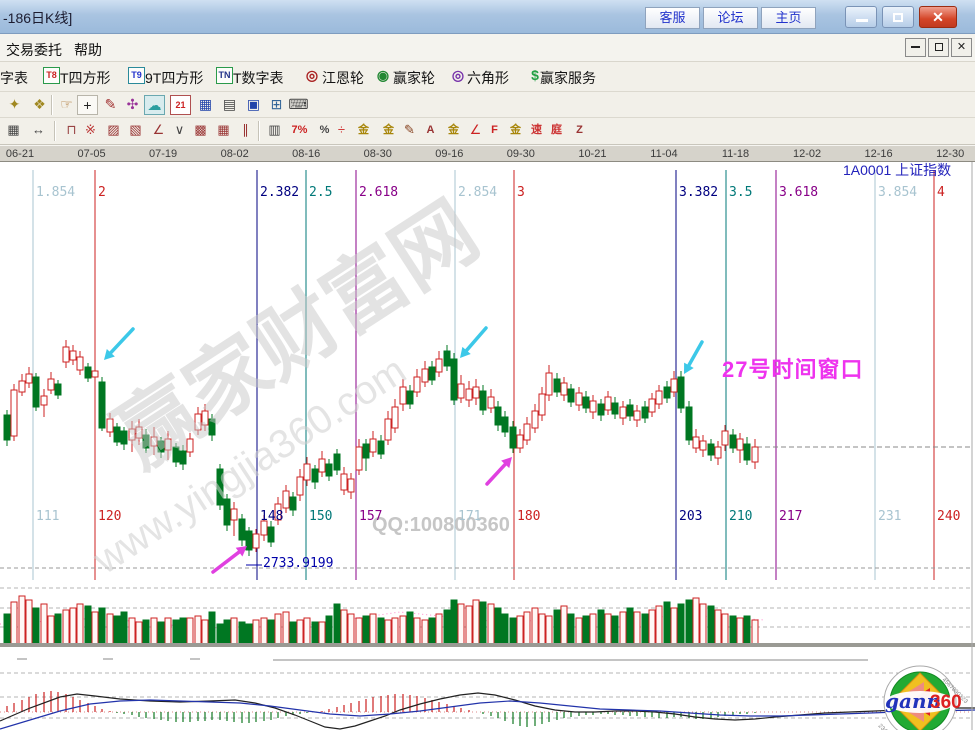 The height and width of the screenshot is (730, 975). Describe the element at coordinates (862, 20) in the screenshot. I see `minimize-icon` at that location.